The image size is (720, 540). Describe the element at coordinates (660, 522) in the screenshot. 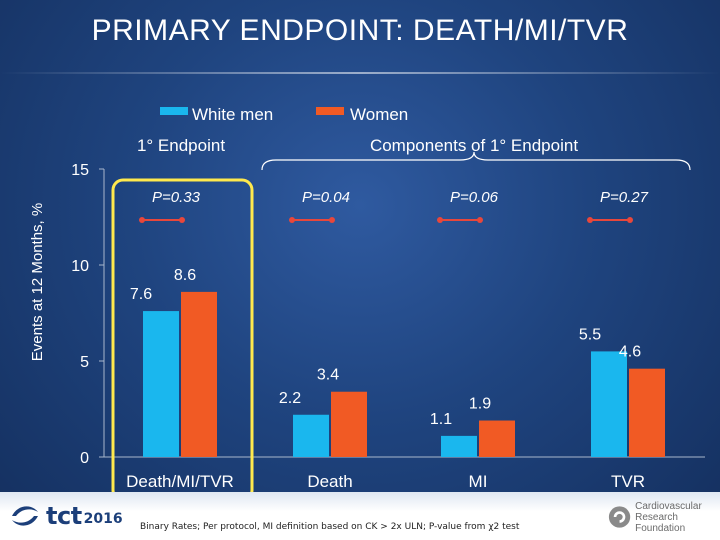

I see `crf-logo-line2: Research Foundation` at that location.